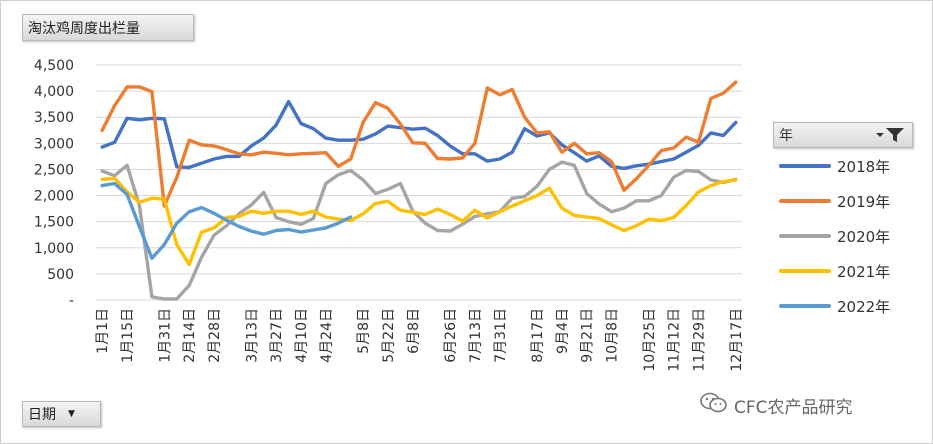 This screenshot has width=933, height=444. I want to click on legend-label: 2022年, so click(864, 306).